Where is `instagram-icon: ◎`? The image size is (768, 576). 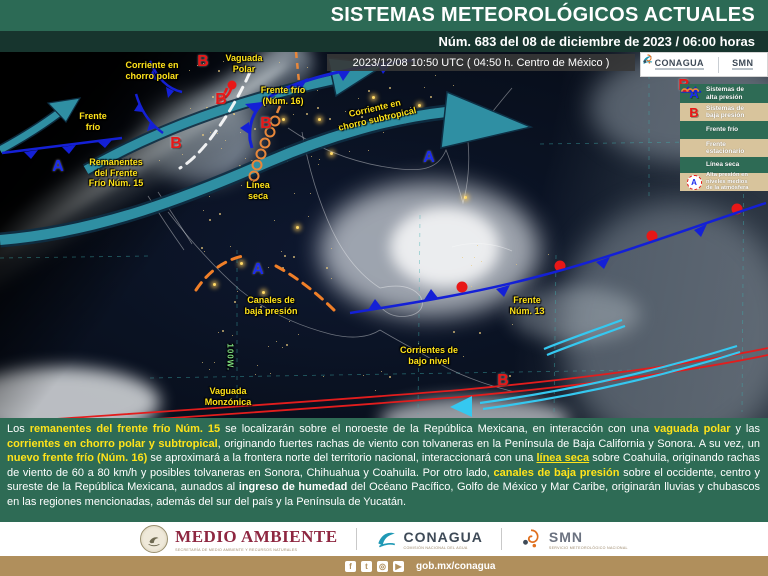 instagram-icon: ◎ is located at coordinates (382, 566).